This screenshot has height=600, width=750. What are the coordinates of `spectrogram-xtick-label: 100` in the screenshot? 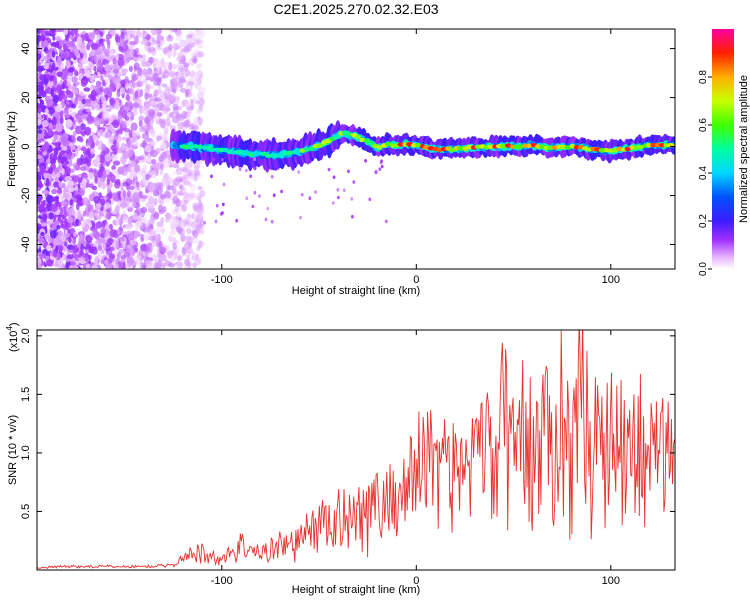 It's located at (611, 280).